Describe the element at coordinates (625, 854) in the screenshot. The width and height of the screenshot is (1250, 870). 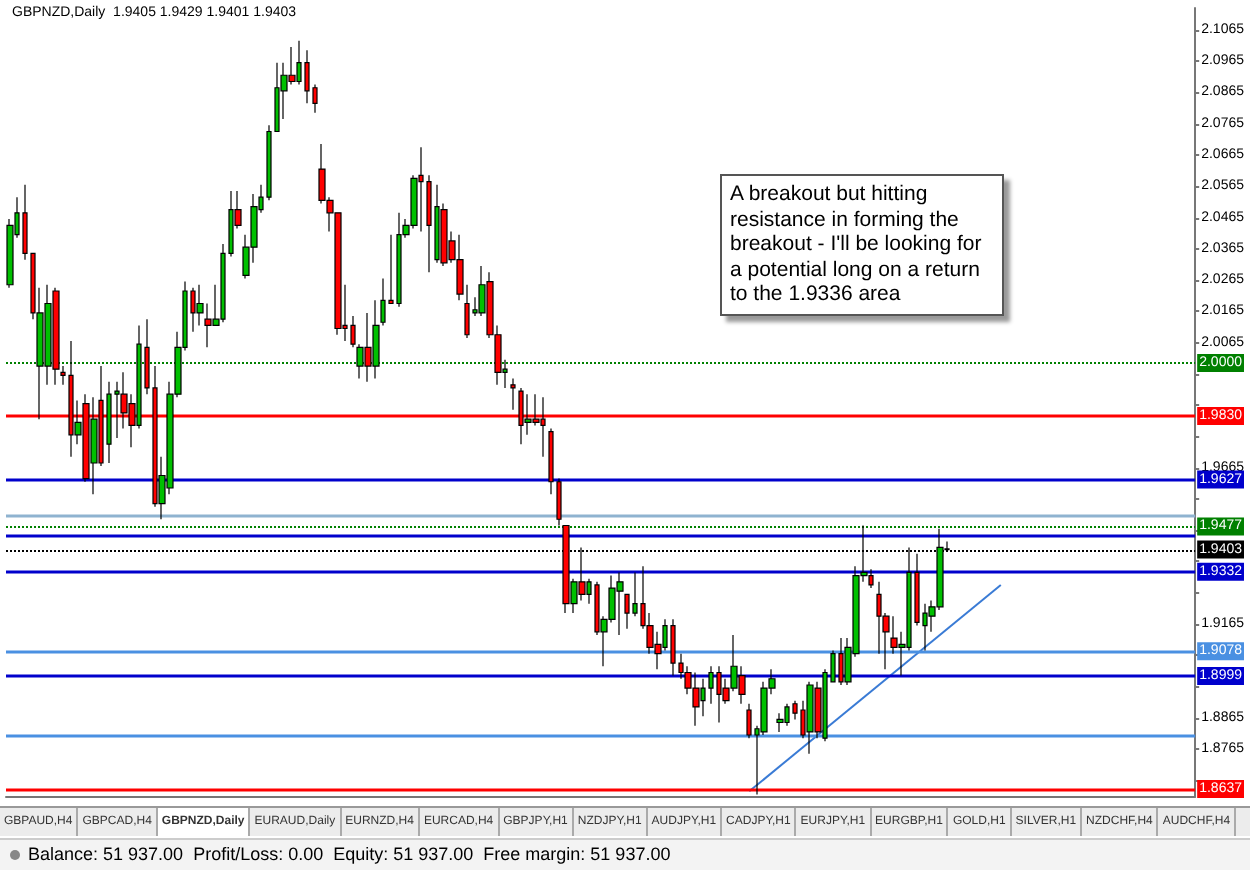
I see `text: Balance: 51 937.00 Profit/Loss: 0.00 Equity: 51 937.00 Free margin: 51 937.00` at that location.